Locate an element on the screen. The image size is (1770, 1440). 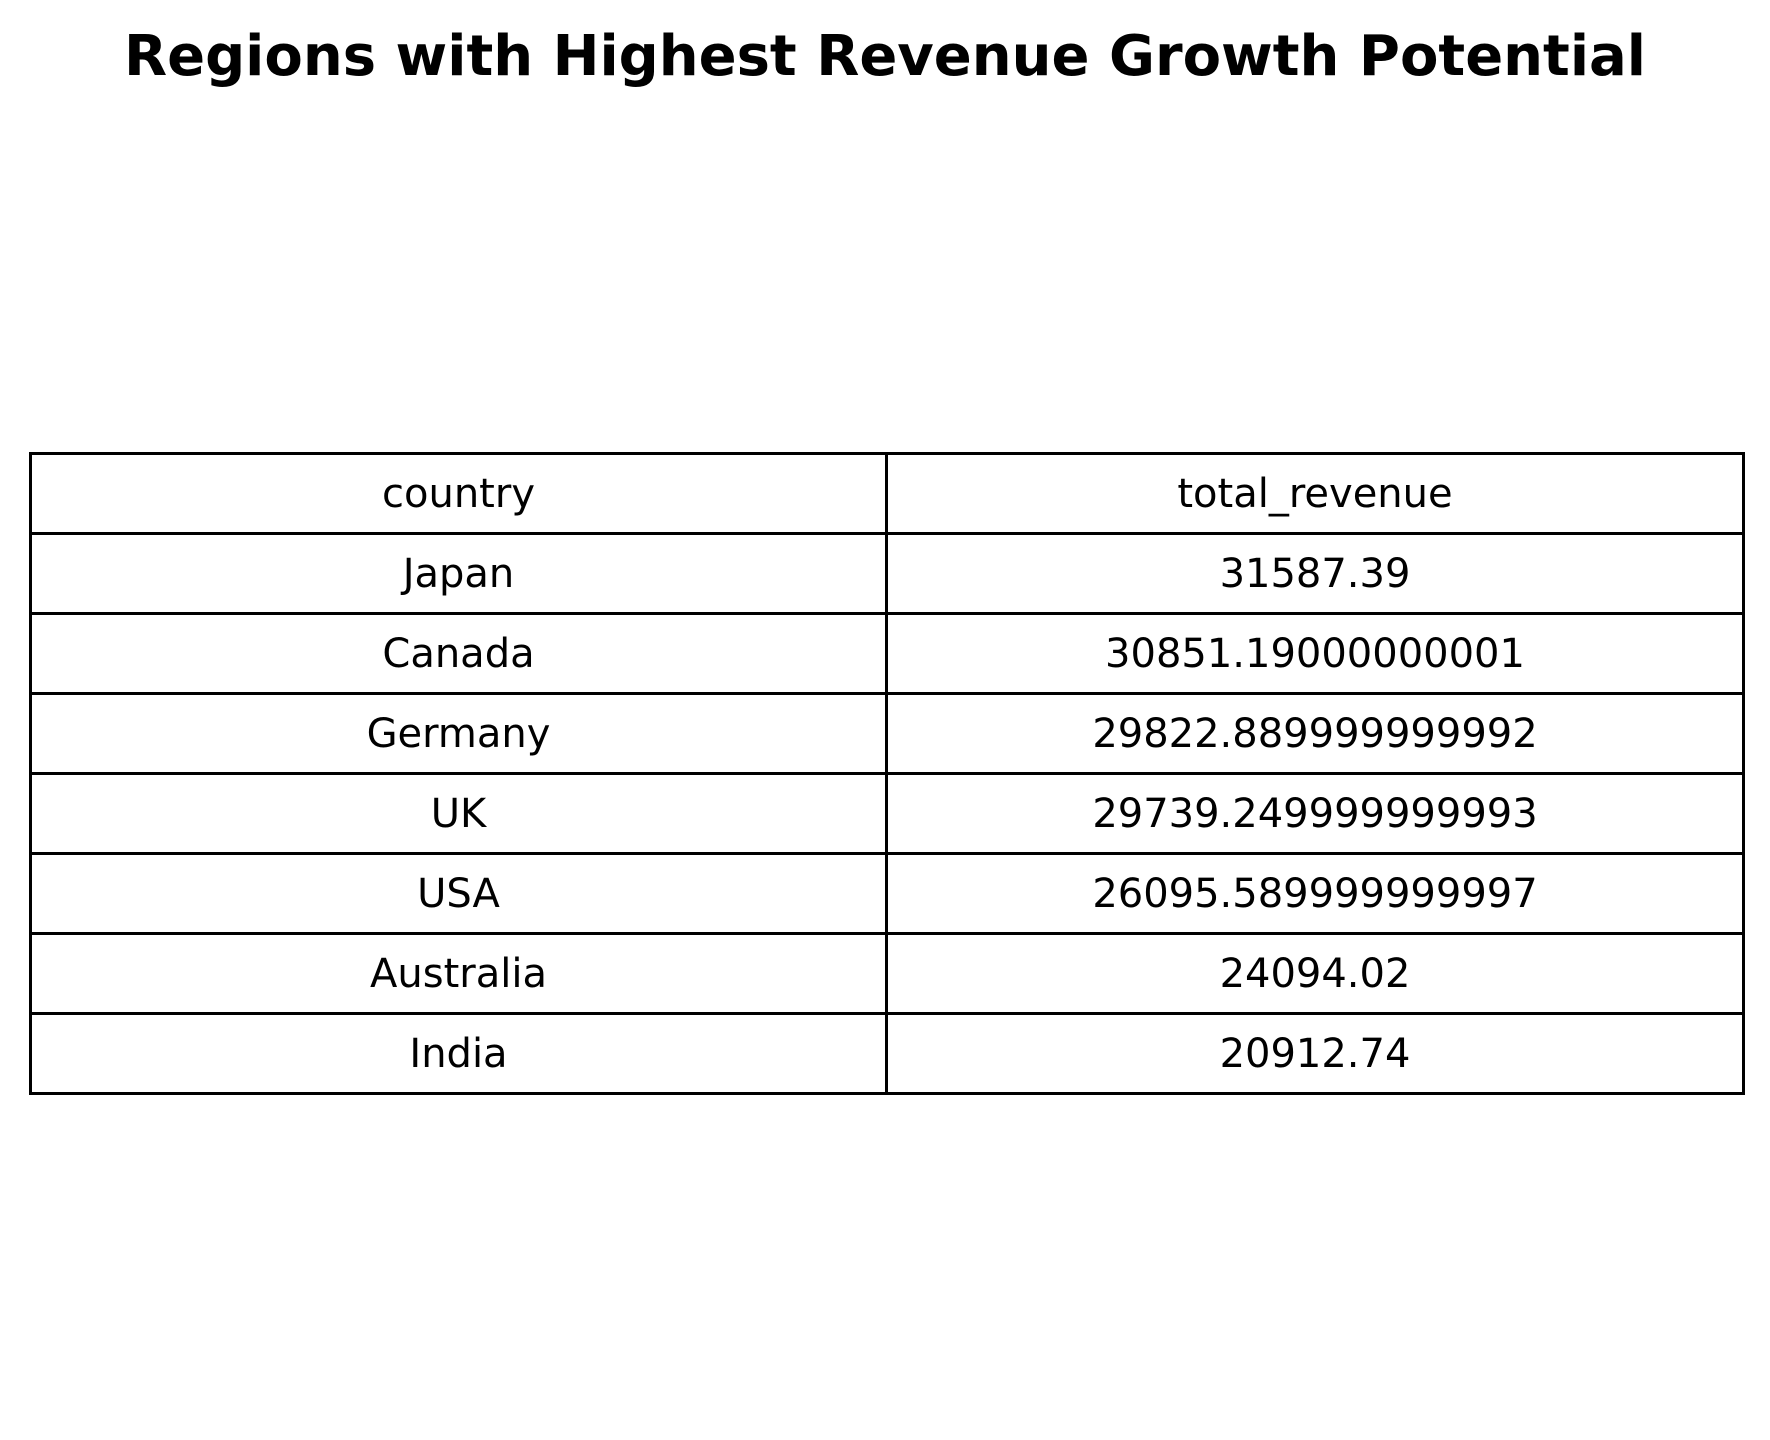
table-row: India 20912.74 is located at coordinates (887, 1053).